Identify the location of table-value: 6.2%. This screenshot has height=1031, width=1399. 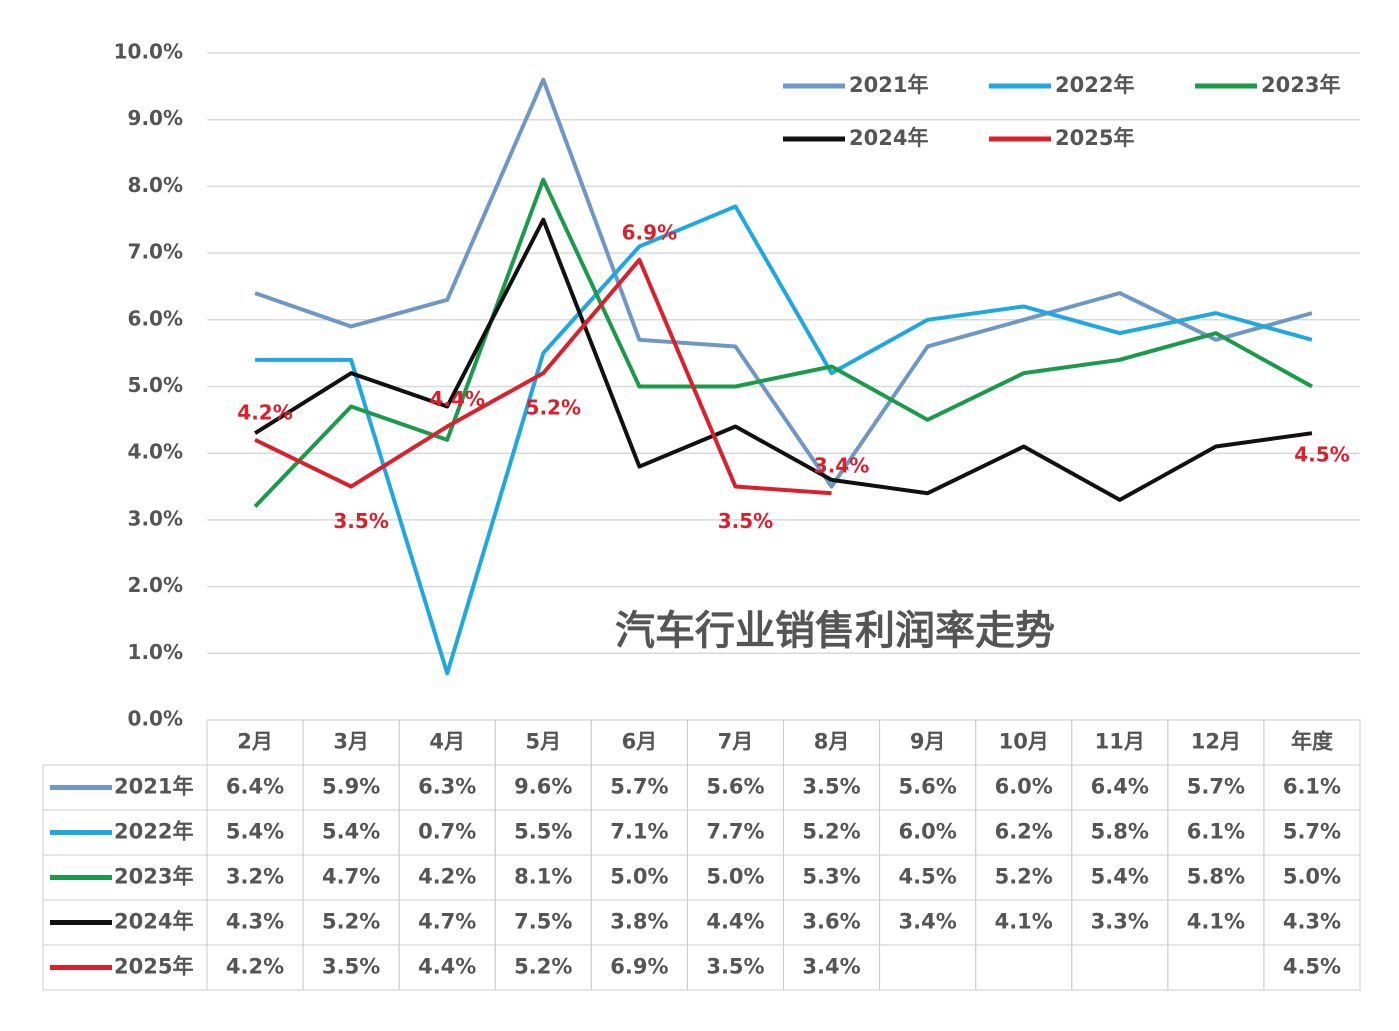
(1024, 832).